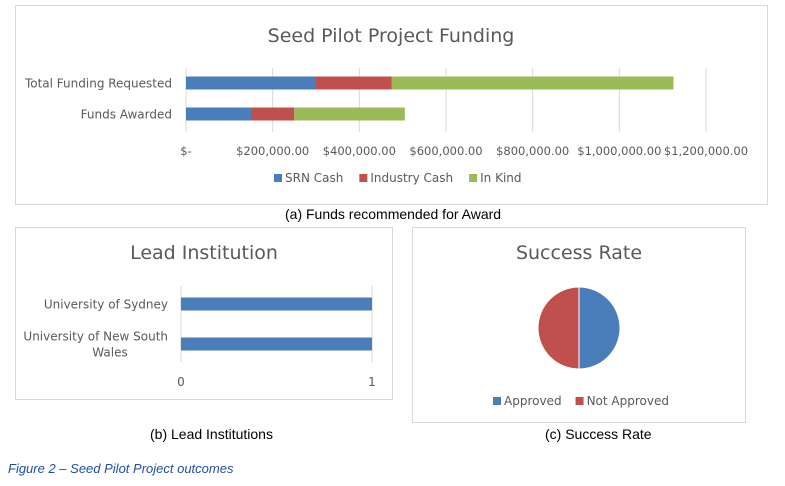 This screenshot has height=486, width=785. Describe the element at coordinates (372, 382) in the screenshot. I see `x-tick-label: 1` at that location.